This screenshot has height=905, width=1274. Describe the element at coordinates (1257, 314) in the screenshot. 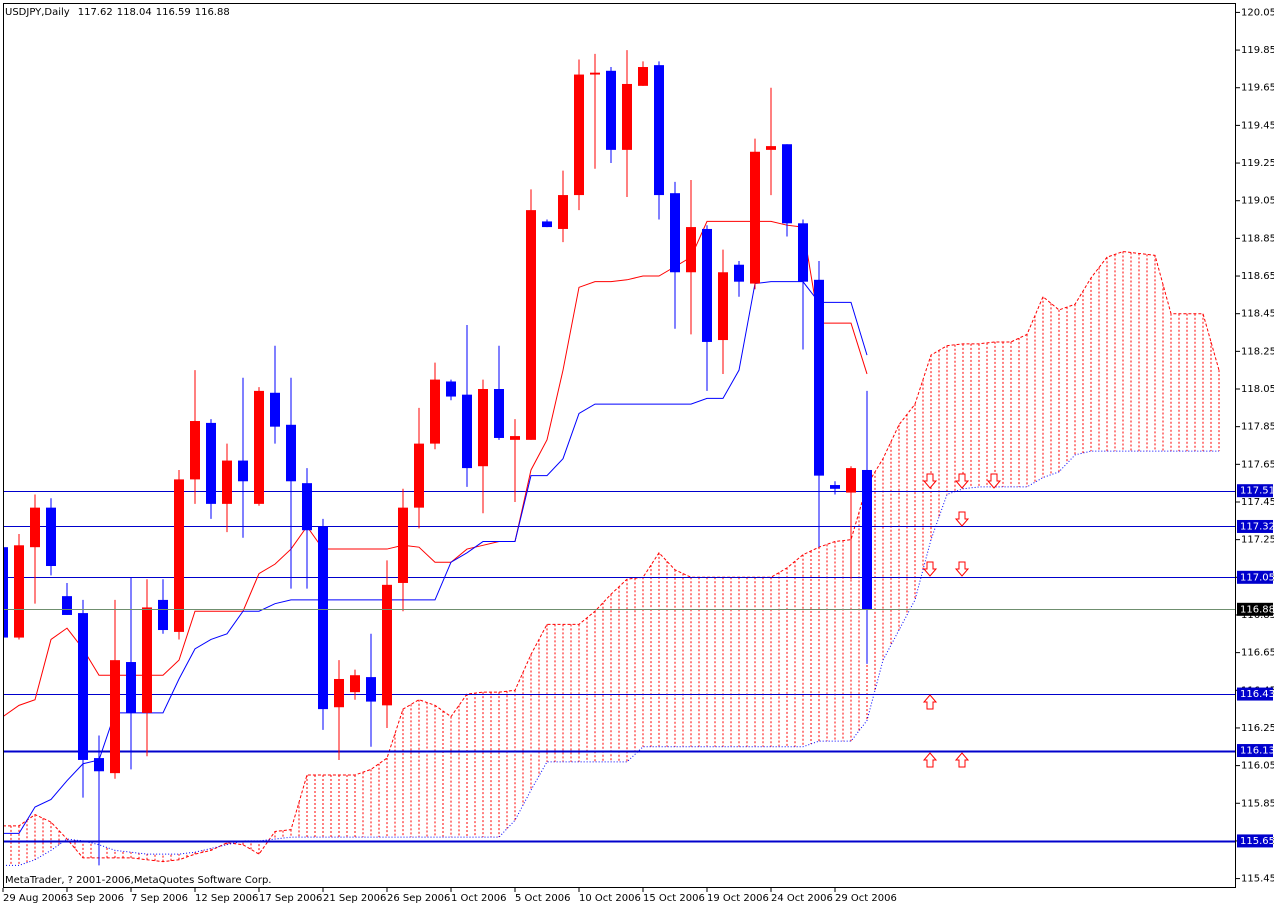

I see `y-tick-label: 118.45` at that location.